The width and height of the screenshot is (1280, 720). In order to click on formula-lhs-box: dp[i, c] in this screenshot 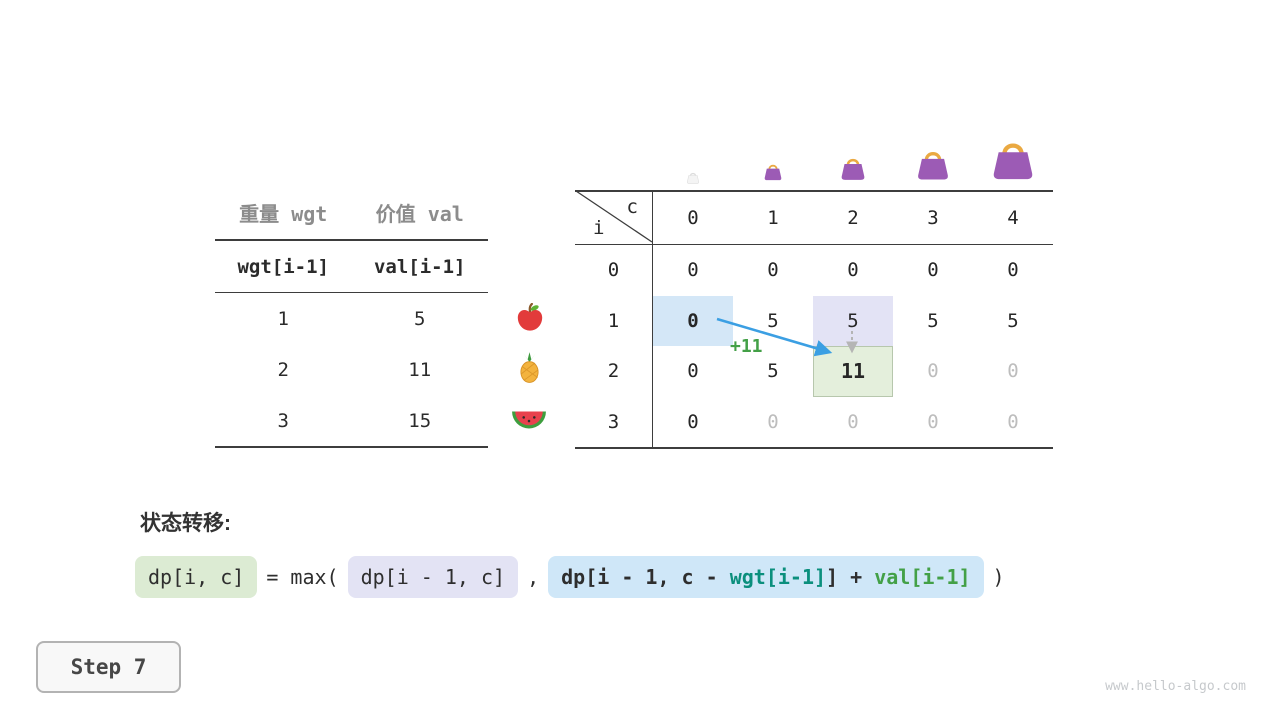, I will do `click(196, 577)`.